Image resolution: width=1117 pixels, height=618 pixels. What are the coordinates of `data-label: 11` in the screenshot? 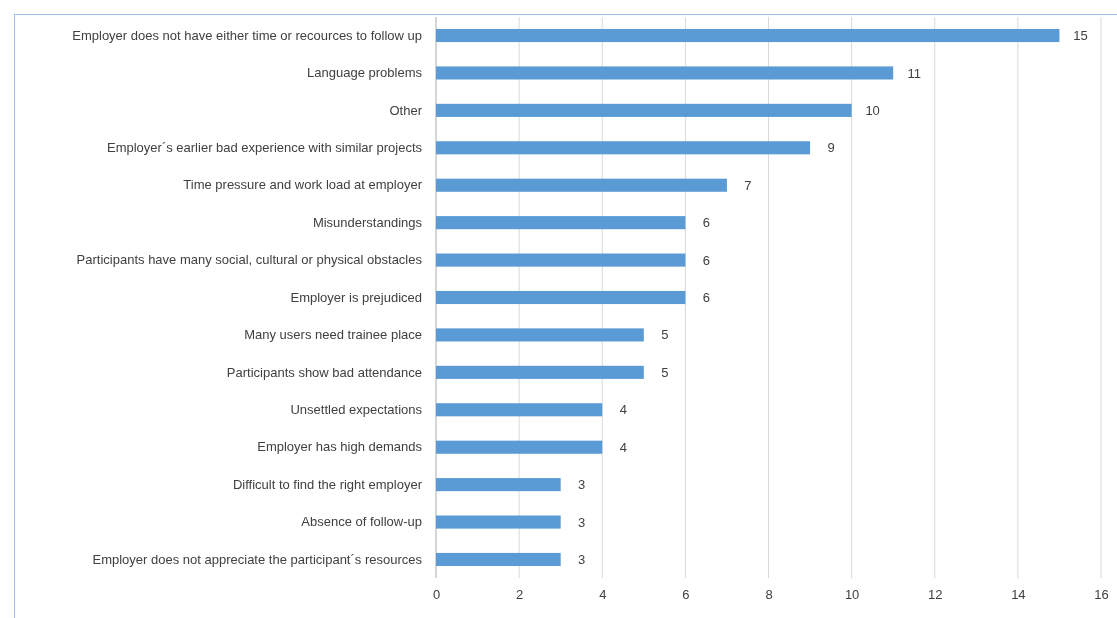 It's located at (914, 73).